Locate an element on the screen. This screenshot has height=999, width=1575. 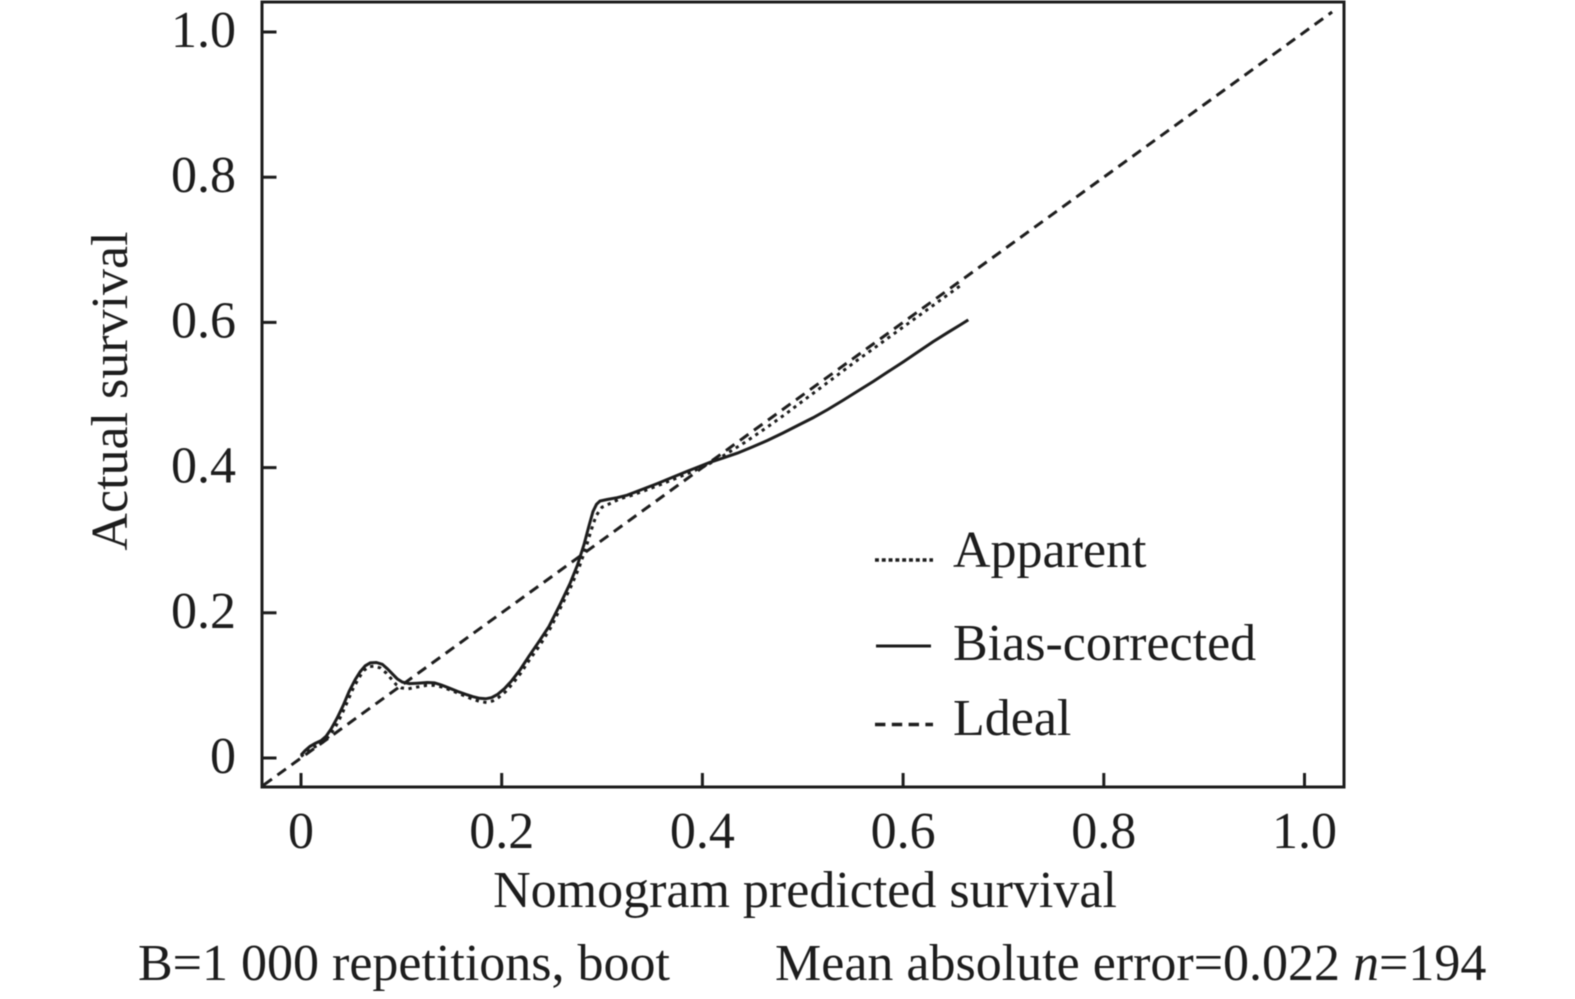
svg-text: Bias-corrected is located at coordinates (1104, 643).